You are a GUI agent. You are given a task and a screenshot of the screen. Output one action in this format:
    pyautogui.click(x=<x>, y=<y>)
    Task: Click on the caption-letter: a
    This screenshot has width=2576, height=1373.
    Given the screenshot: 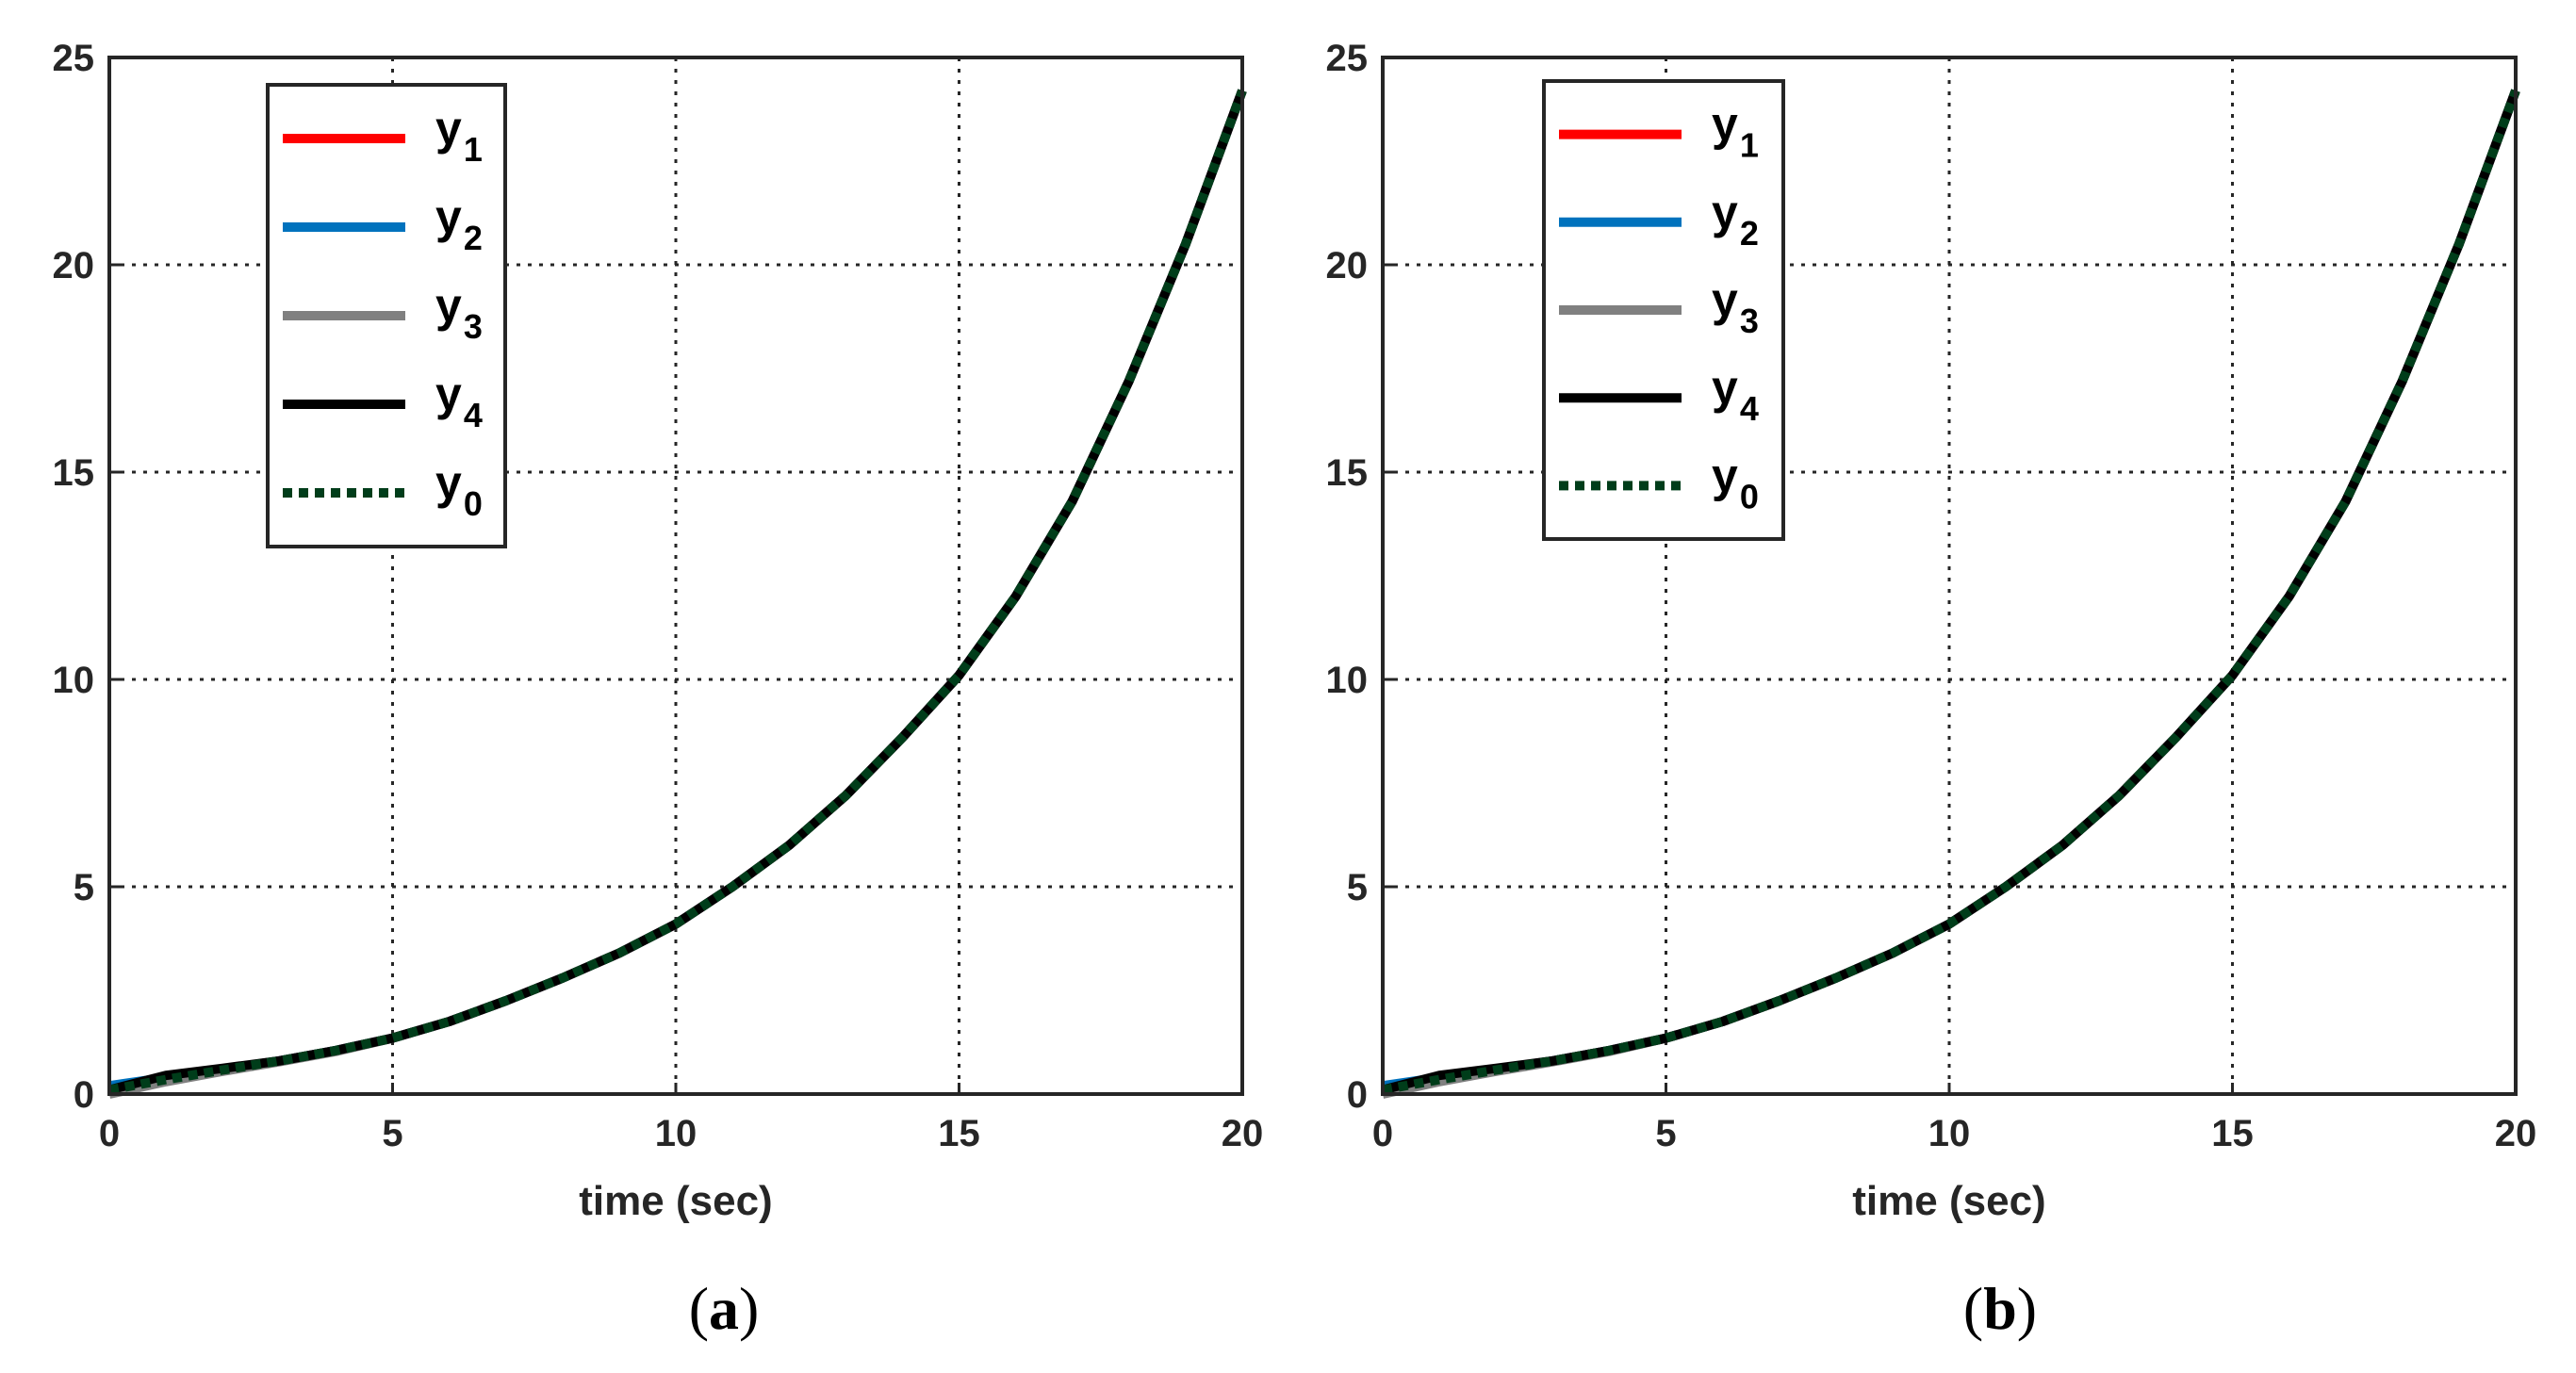 What is the action you would take?
    pyautogui.click(x=724, y=1308)
    